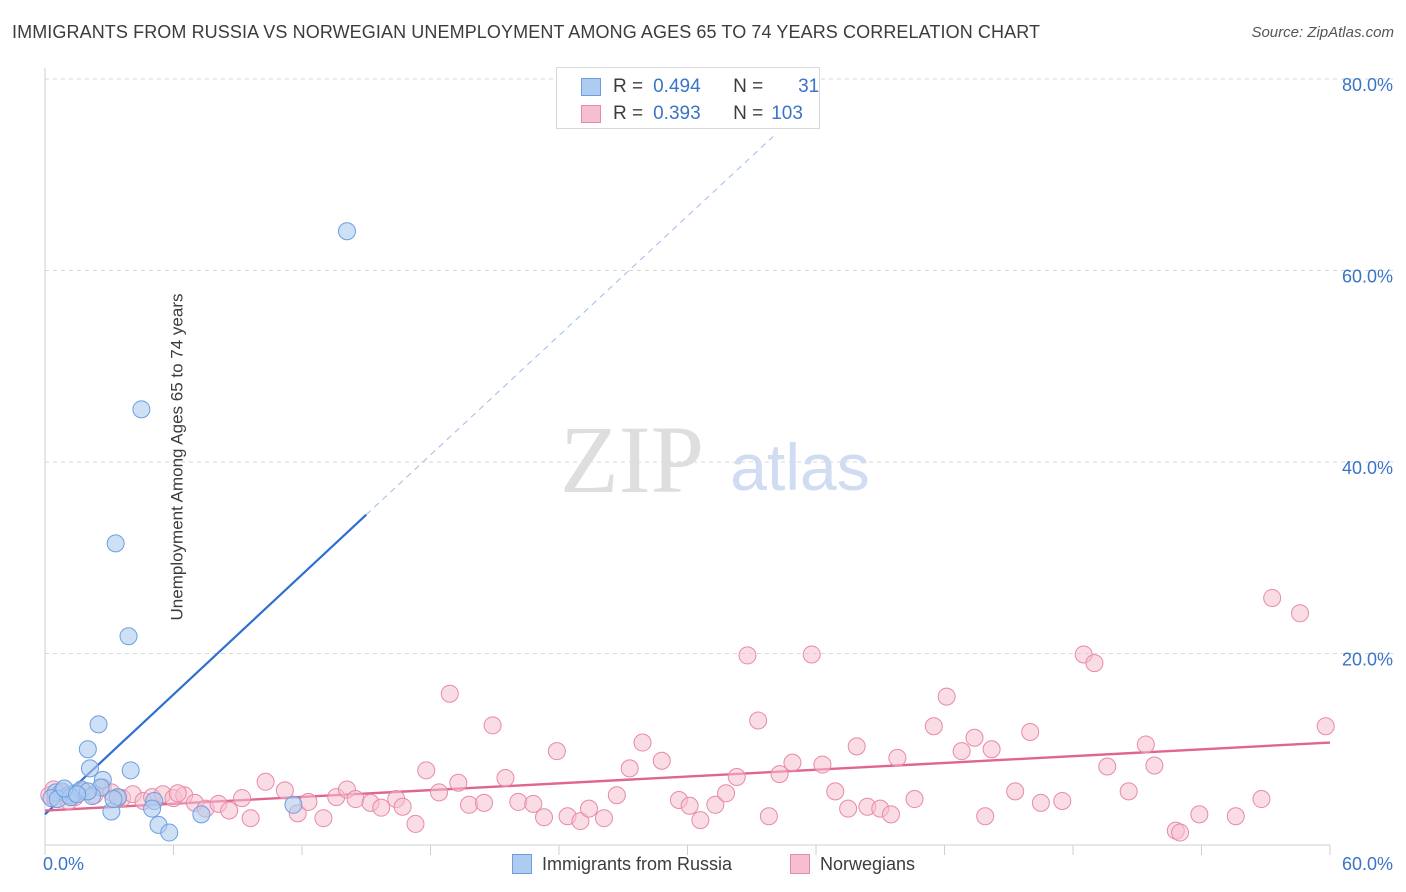 The height and width of the screenshot is (892, 1406). I want to click on legend-r-value: 0.393, so click(677, 113).